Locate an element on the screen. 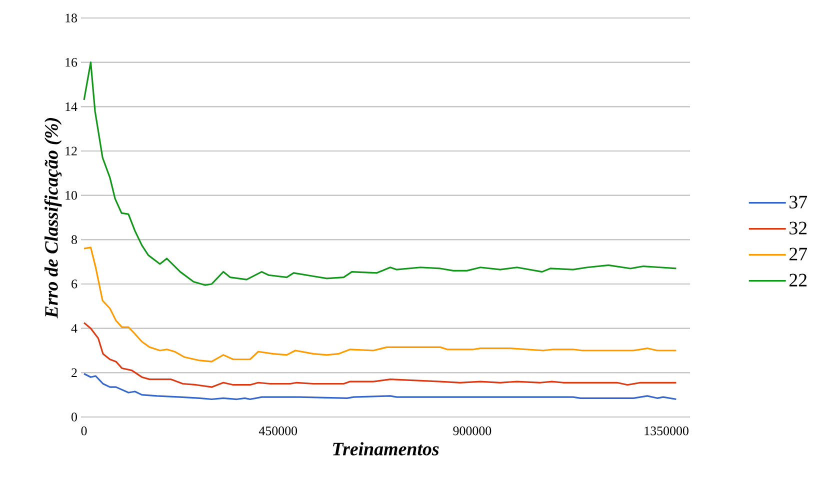  x-axis-title: Treinamentos is located at coordinates (386, 449).